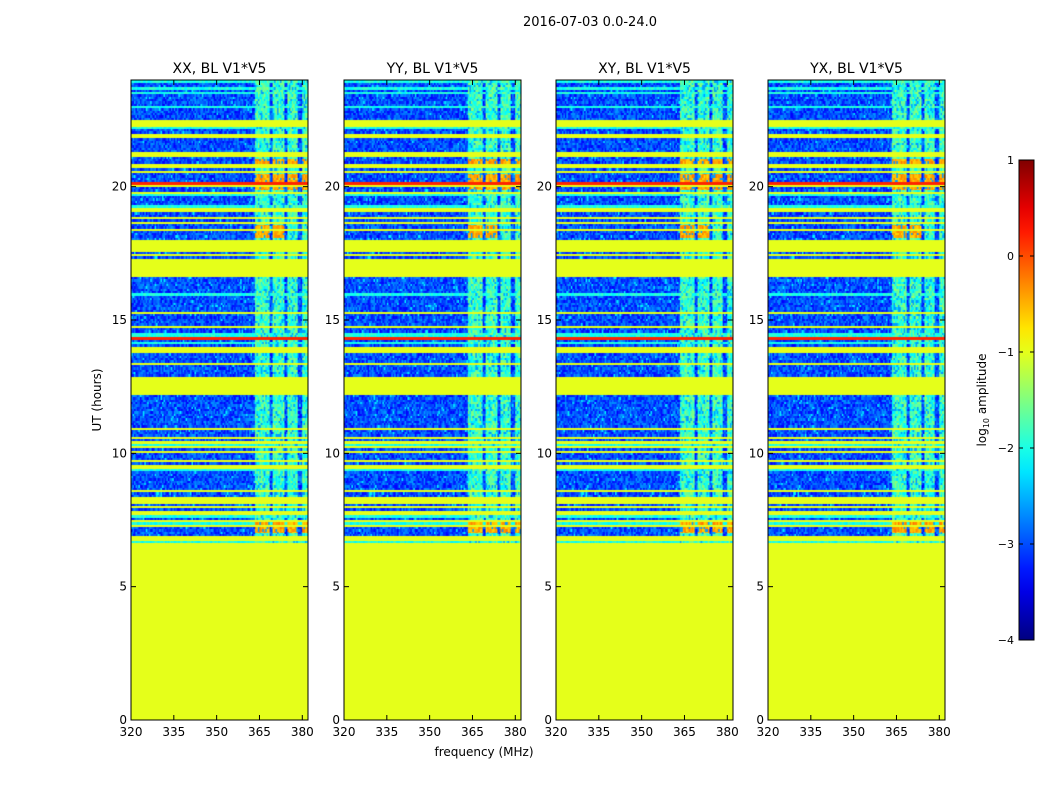 This screenshot has width=1050, height=800. I want to click on panel-title: XY, BL V1*V5, so click(644, 69).